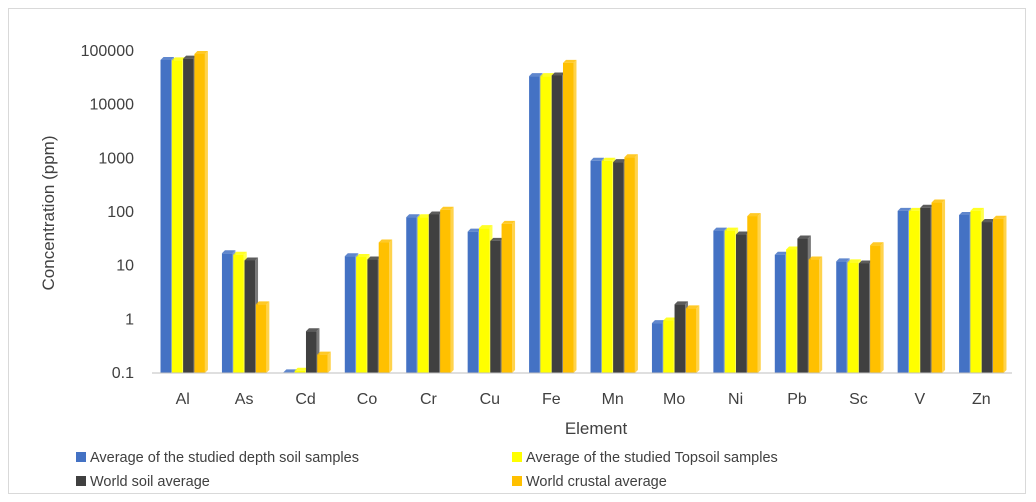  What do you see at coordinates (735, 399) in the screenshot?
I see `x-tick-label: Ni` at bounding box center [735, 399].